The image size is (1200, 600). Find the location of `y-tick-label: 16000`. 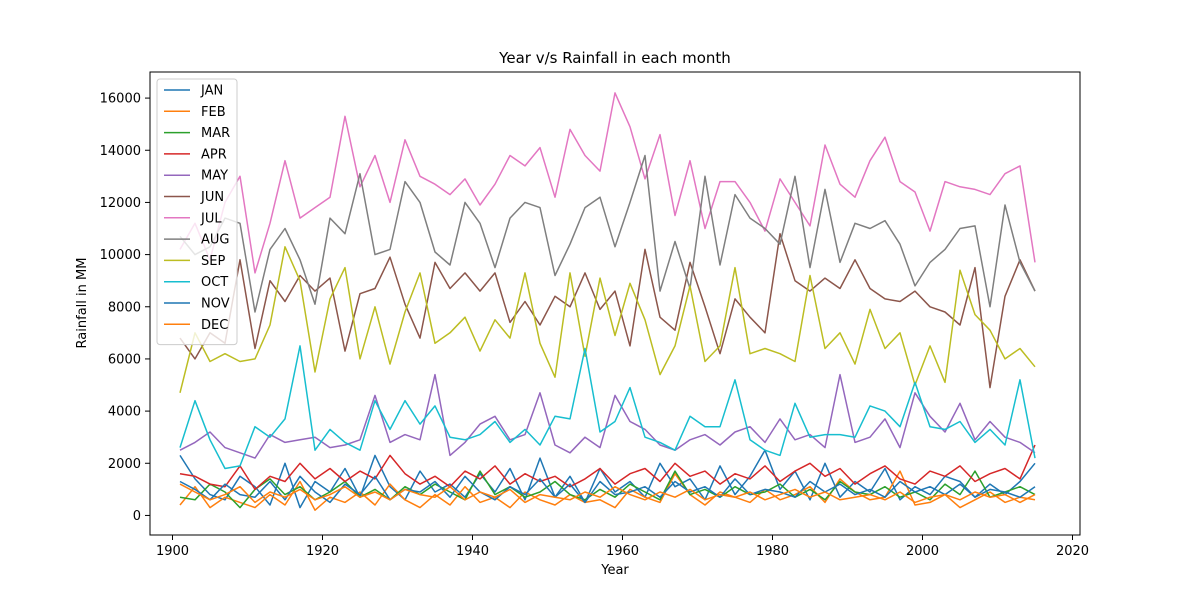

y-tick-label: 16000 is located at coordinates (120, 99).